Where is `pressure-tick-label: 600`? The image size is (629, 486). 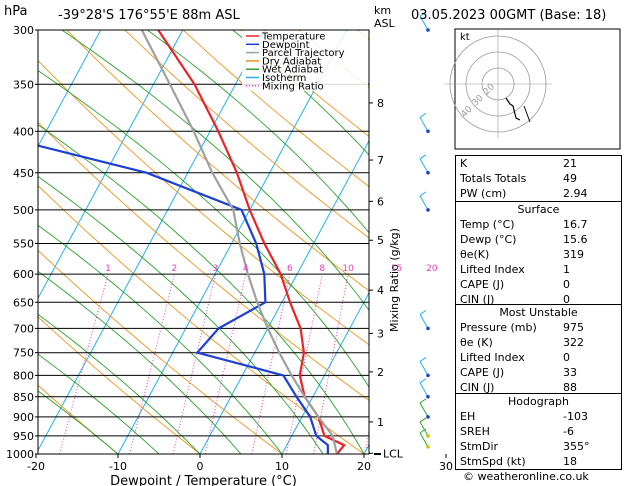 pressure-tick-label: 600 is located at coordinates (23, 274).